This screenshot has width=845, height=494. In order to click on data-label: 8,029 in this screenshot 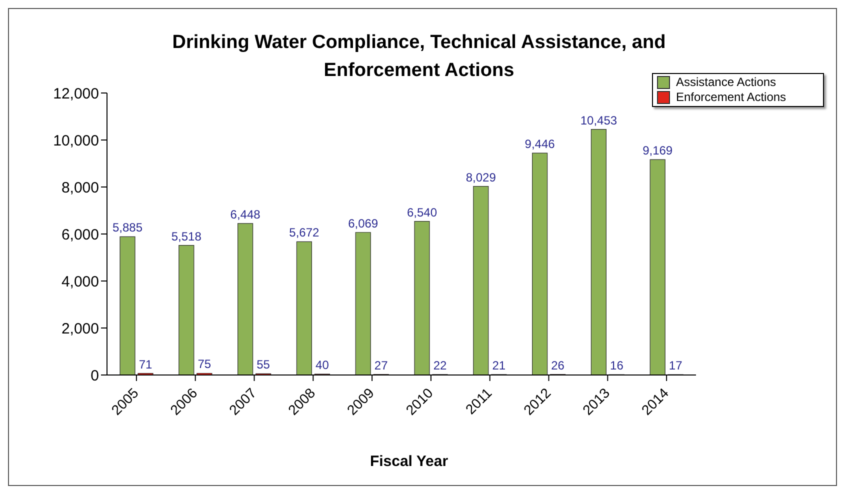, I will do `click(481, 177)`.